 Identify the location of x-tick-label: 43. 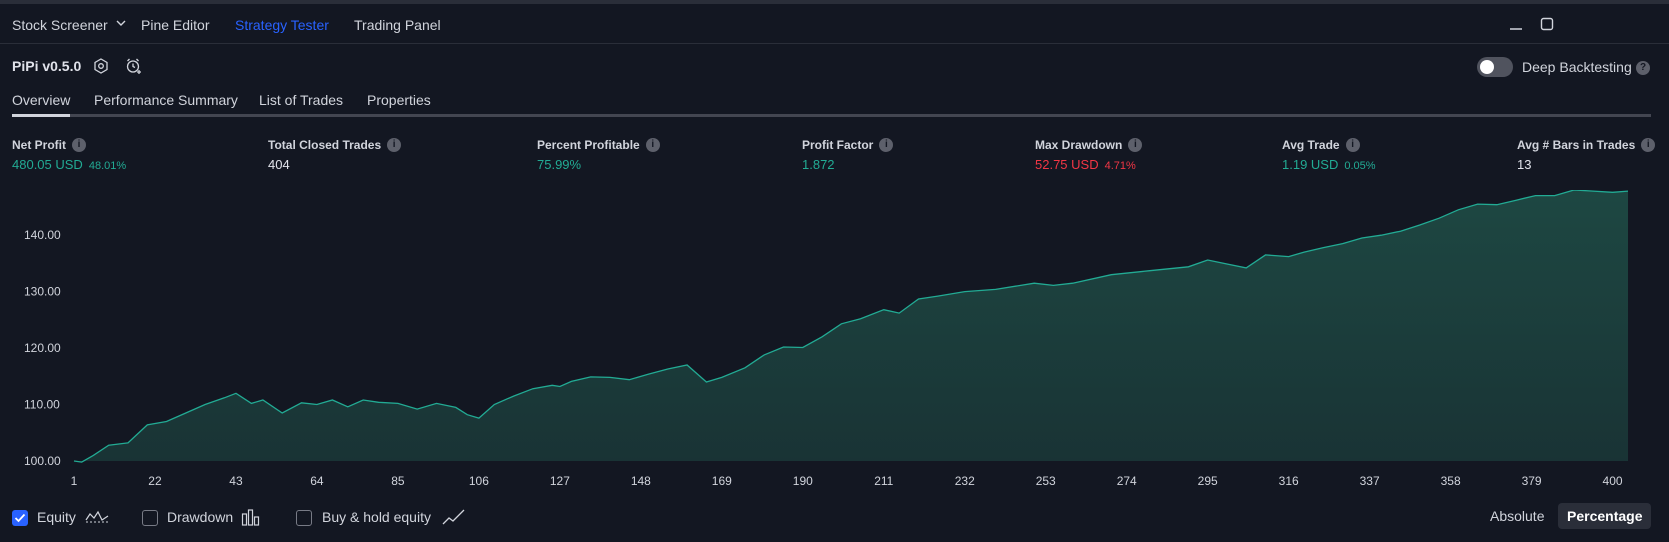
(236, 481).